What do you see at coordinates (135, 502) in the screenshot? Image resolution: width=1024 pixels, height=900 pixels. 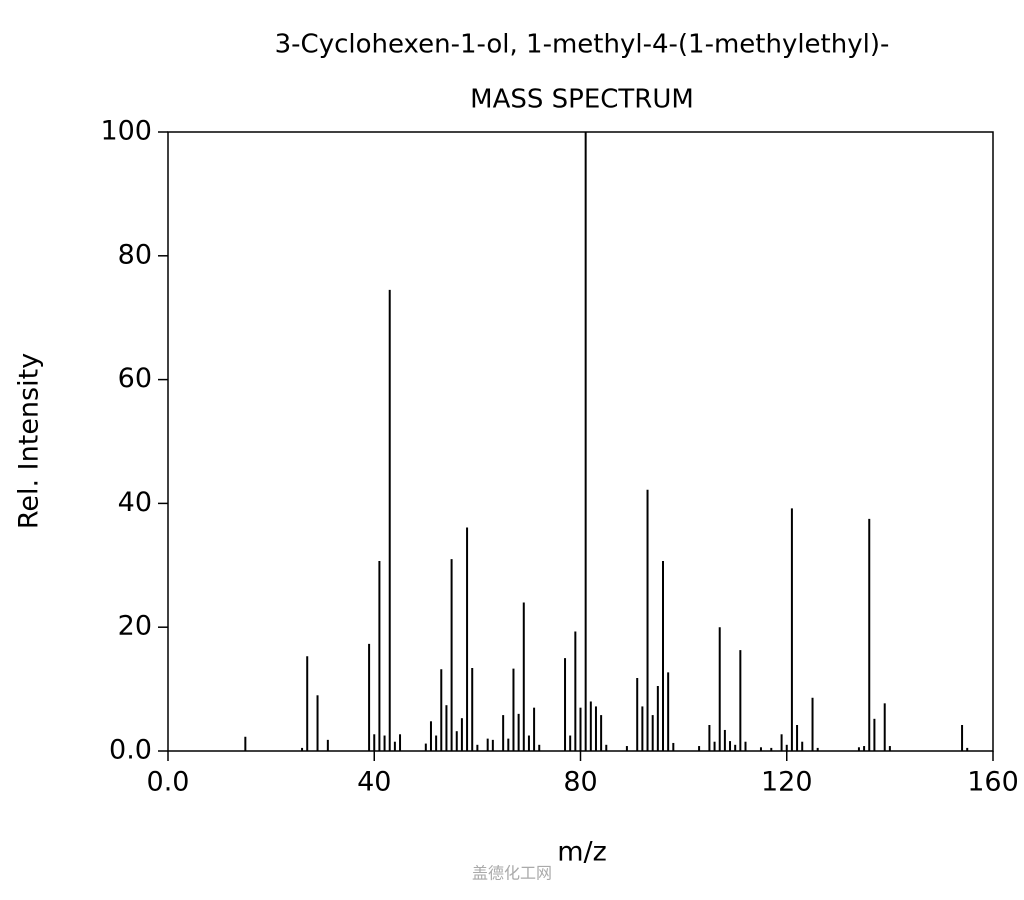 I see `y-tick-label: 40` at bounding box center [135, 502].